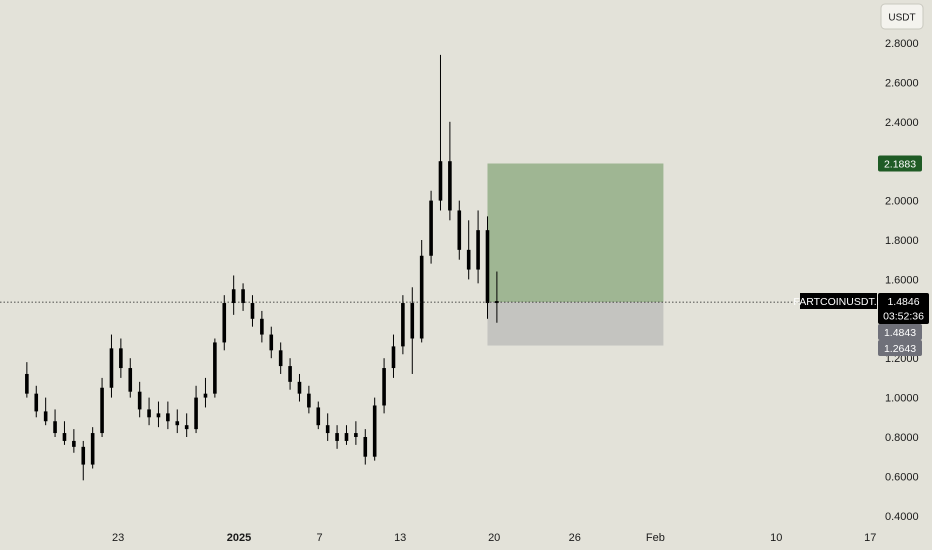  Describe the element at coordinates (870, 538) in the screenshot. I see `x-tick-label: 17` at that location.